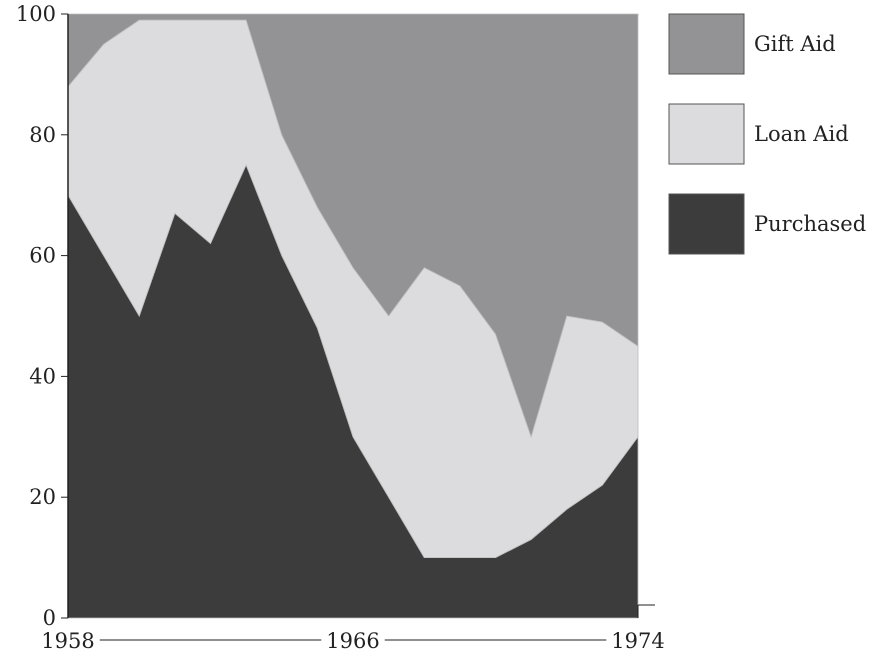  Describe the element at coordinates (67, 641) in the screenshot. I see `x-tick-label: 1958` at that location.